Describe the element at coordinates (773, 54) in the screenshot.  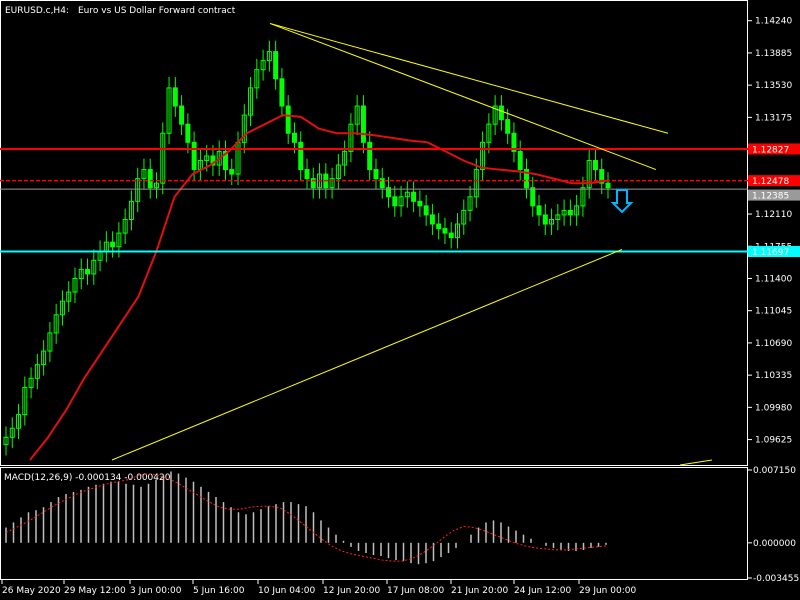
I see `price-tick-label: 1.13885` at that location.